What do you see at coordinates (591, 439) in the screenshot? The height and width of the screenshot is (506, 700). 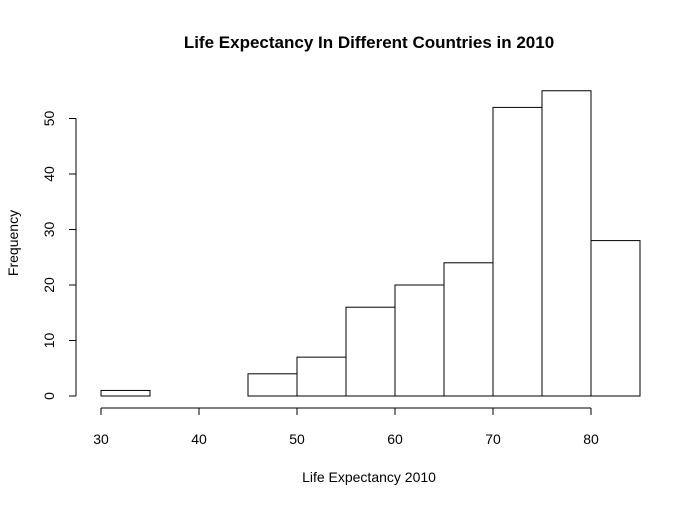 I see `x-tick-label: 80` at bounding box center [591, 439].